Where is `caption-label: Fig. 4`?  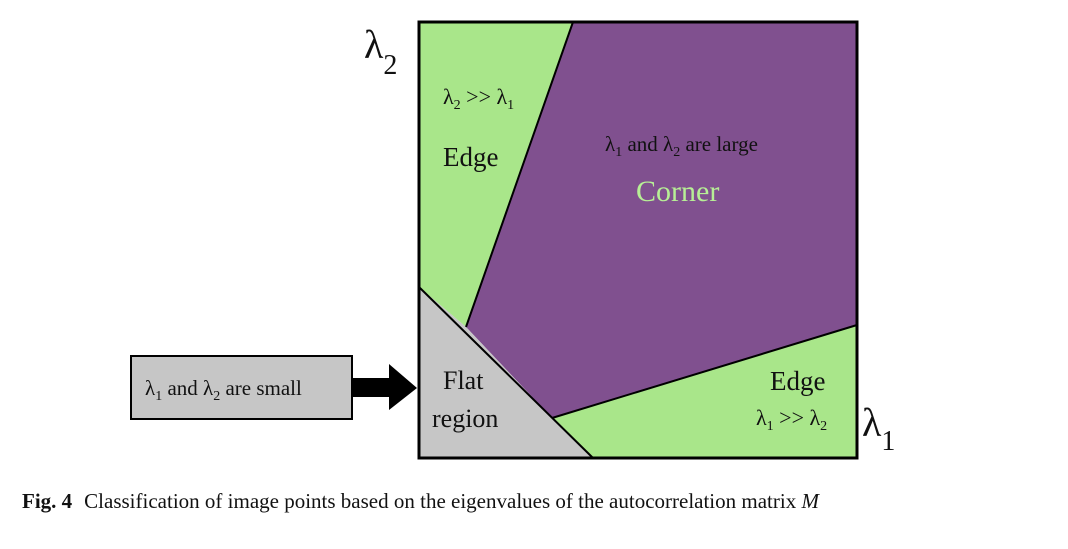
caption-label: Fig. 4 is located at coordinates (47, 501).